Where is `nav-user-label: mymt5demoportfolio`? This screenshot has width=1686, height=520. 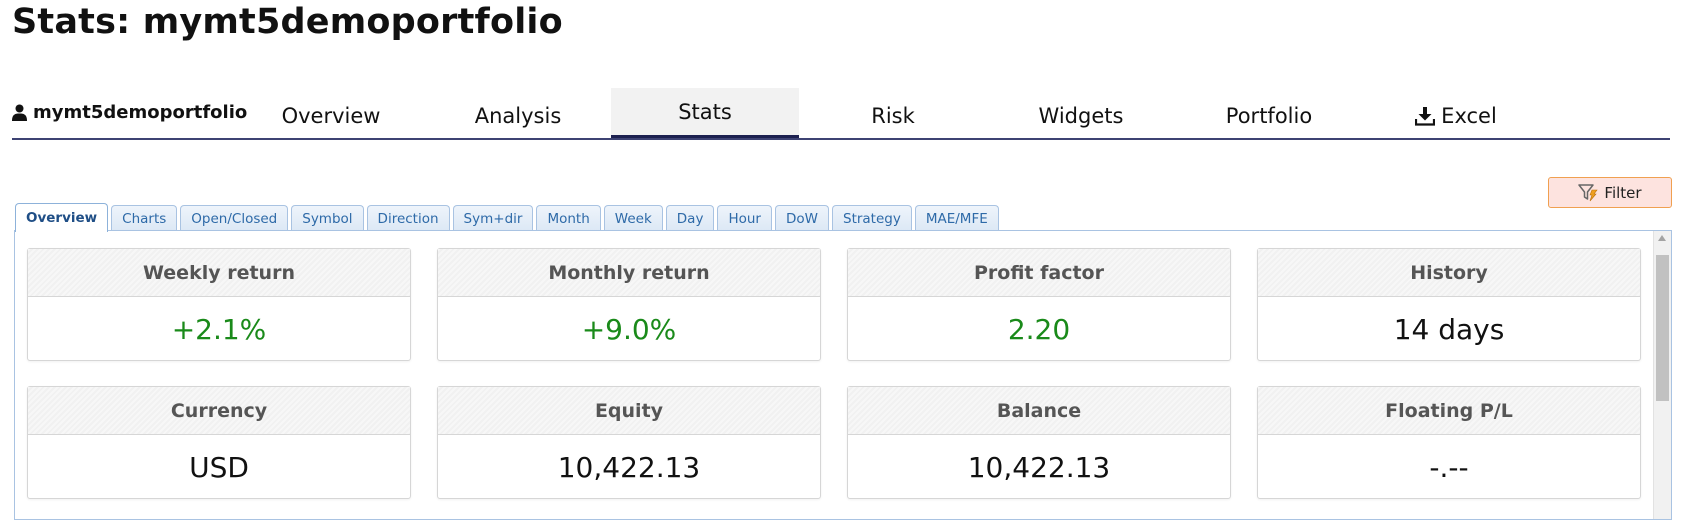
nav-user-label: mymt5demoportfolio is located at coordinates (140, 112).